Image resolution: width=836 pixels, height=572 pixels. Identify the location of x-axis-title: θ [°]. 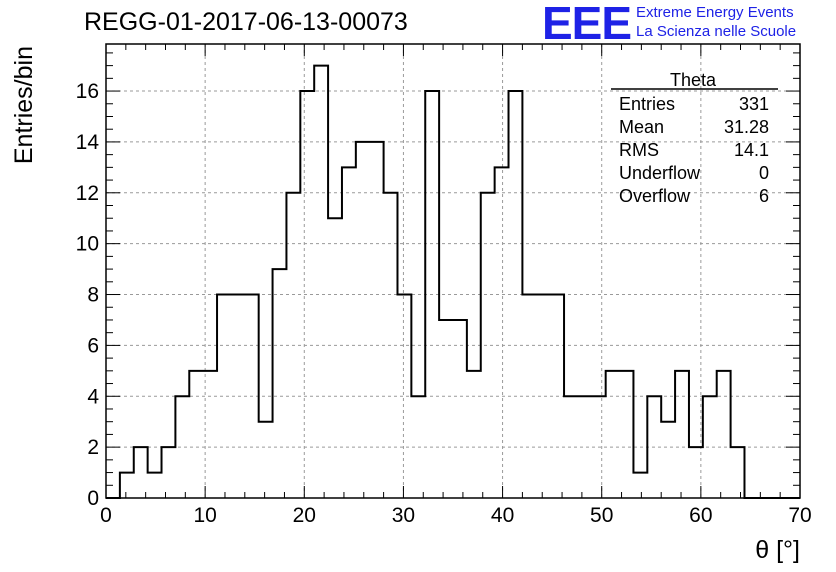
(777, 550).